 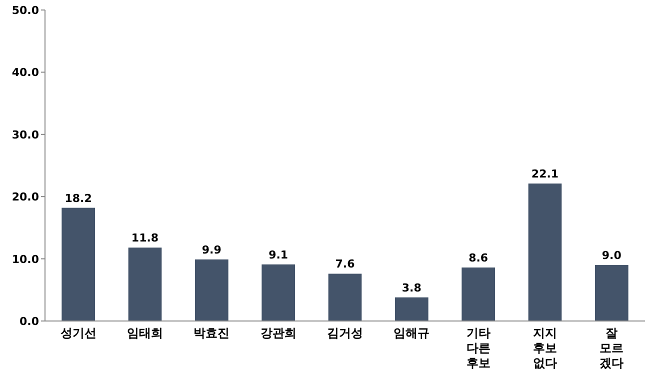 What do you see at coordinates (78, 333) in the screenshot?
I see `x-tick-label: 성기선` at bounding box center [78, 333].